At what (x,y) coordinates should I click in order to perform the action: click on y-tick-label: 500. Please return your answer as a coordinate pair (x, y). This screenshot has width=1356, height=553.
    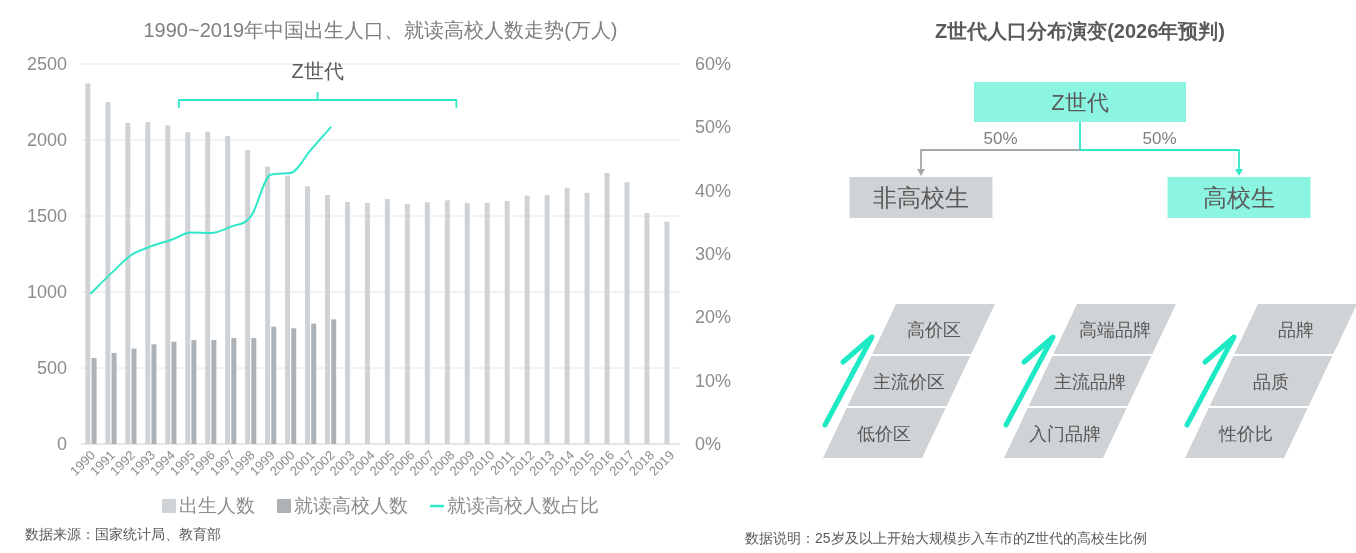
    Looking at the image, I should click on (51, 368).